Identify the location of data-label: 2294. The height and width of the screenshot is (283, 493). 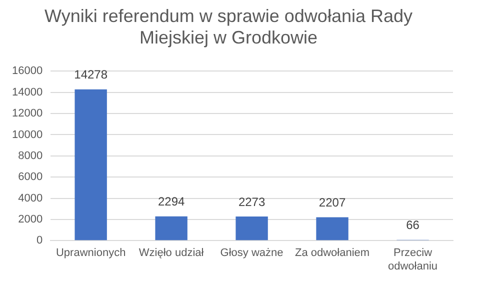
(171, 201).